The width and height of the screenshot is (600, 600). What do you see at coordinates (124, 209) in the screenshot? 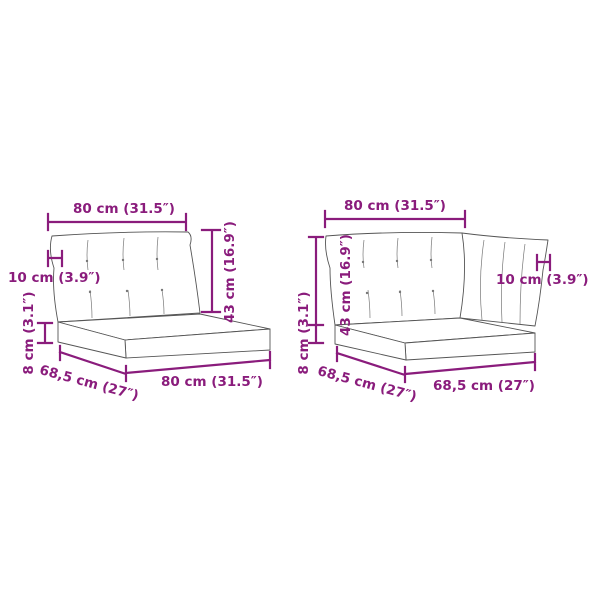
I see `middle-back-width-label: 80 cm (31.5″)` at bounding box center [124, 209].